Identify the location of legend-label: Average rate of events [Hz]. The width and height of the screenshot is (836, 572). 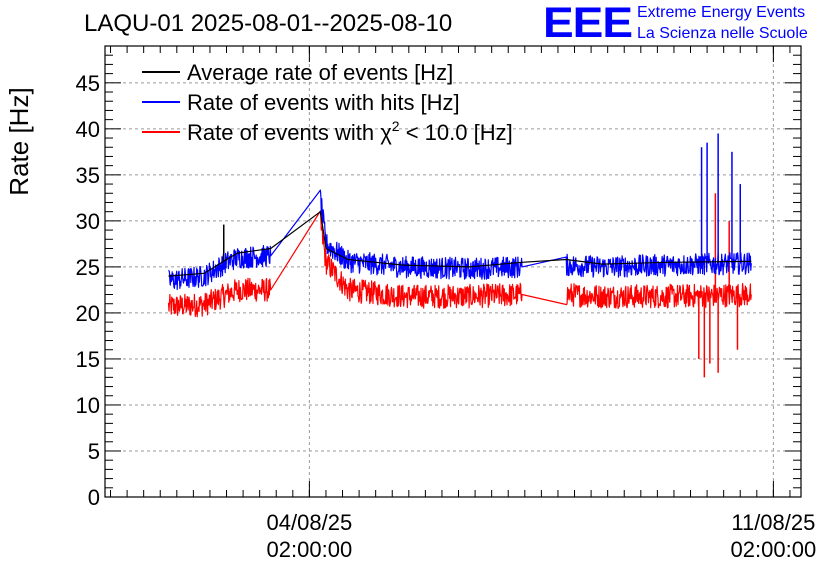
(320, 72).